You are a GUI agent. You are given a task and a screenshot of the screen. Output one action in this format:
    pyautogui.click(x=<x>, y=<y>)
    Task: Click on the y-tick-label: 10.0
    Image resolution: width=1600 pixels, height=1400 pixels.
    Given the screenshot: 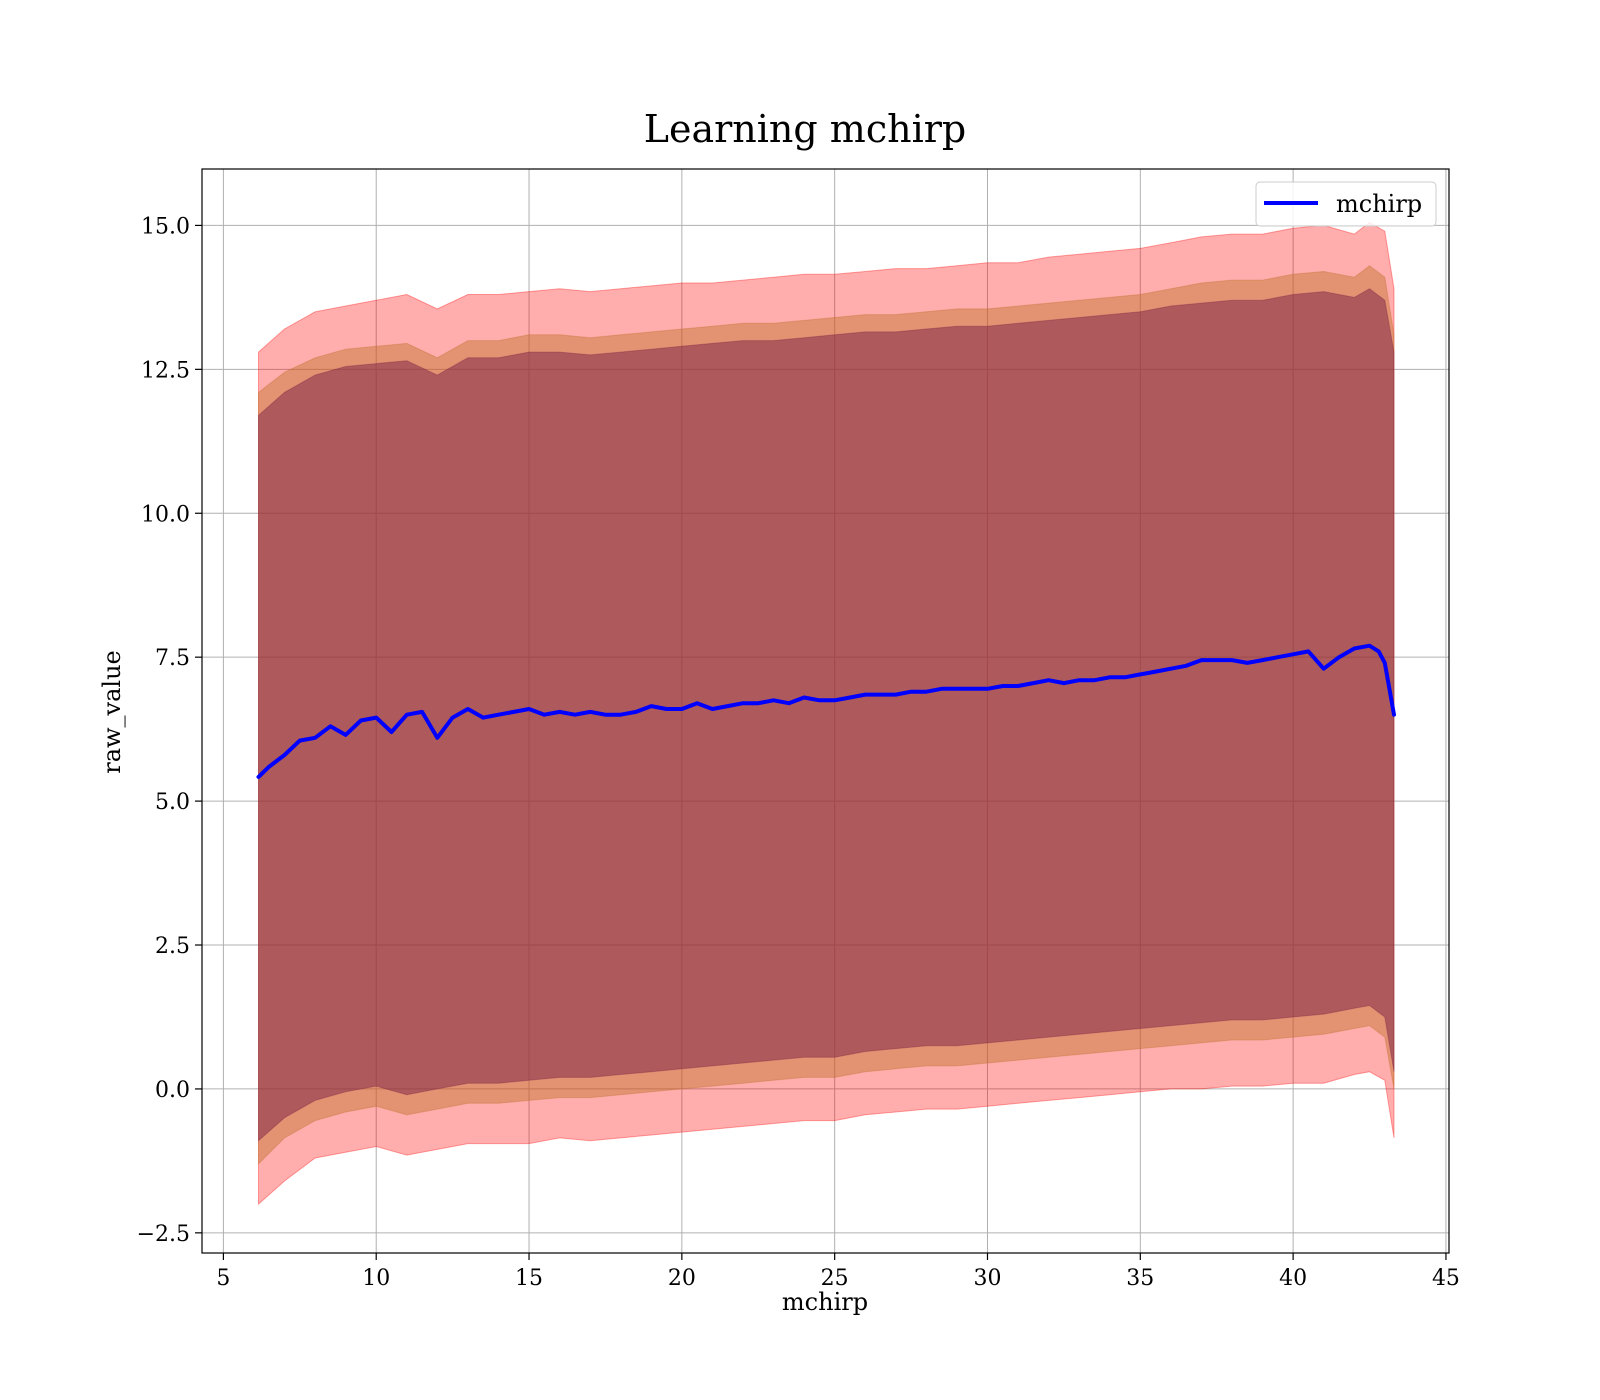 What is the action you would take?
    pyautogui.click(x=165, y=514)
    